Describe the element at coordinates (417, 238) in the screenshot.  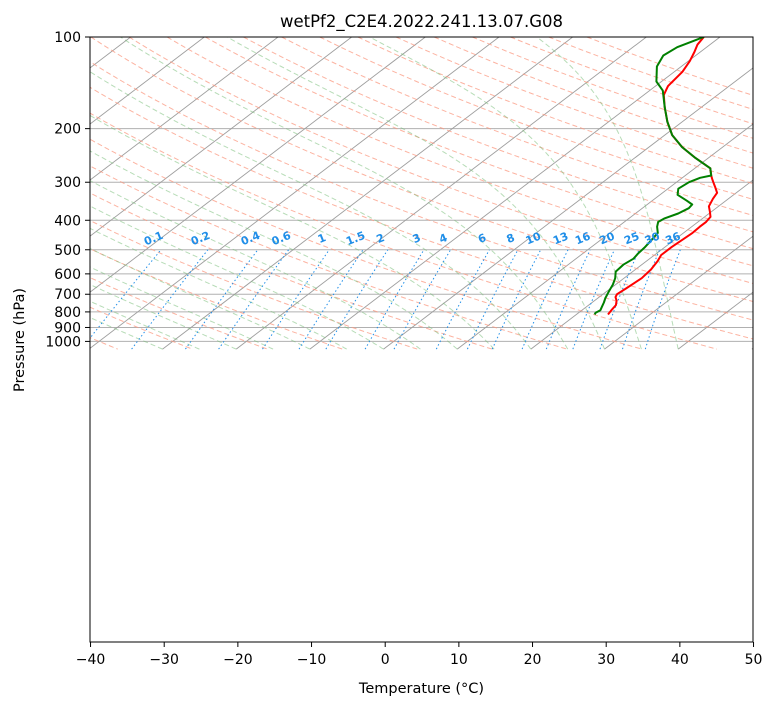
I see `mixing-ratio-label: 3` at that location.